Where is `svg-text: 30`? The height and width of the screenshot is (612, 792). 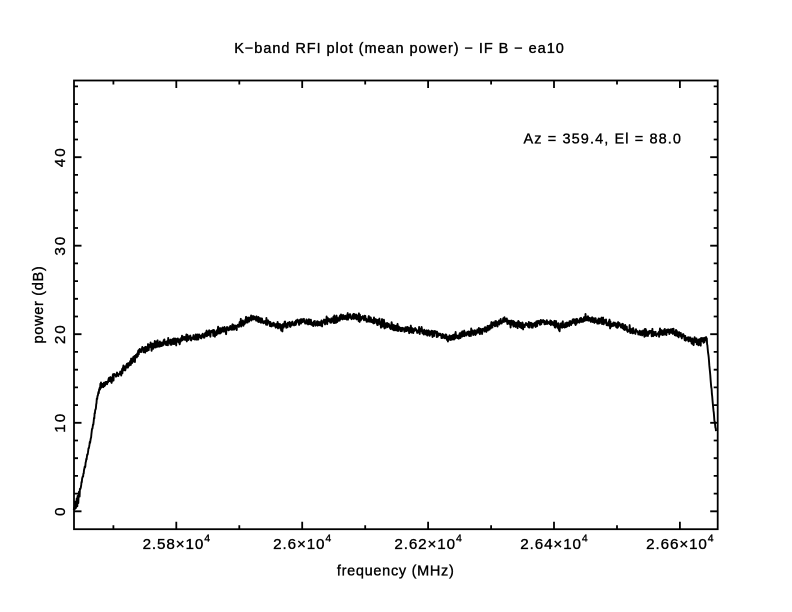 svg-text: 30 is located at coordinates (60, 245).